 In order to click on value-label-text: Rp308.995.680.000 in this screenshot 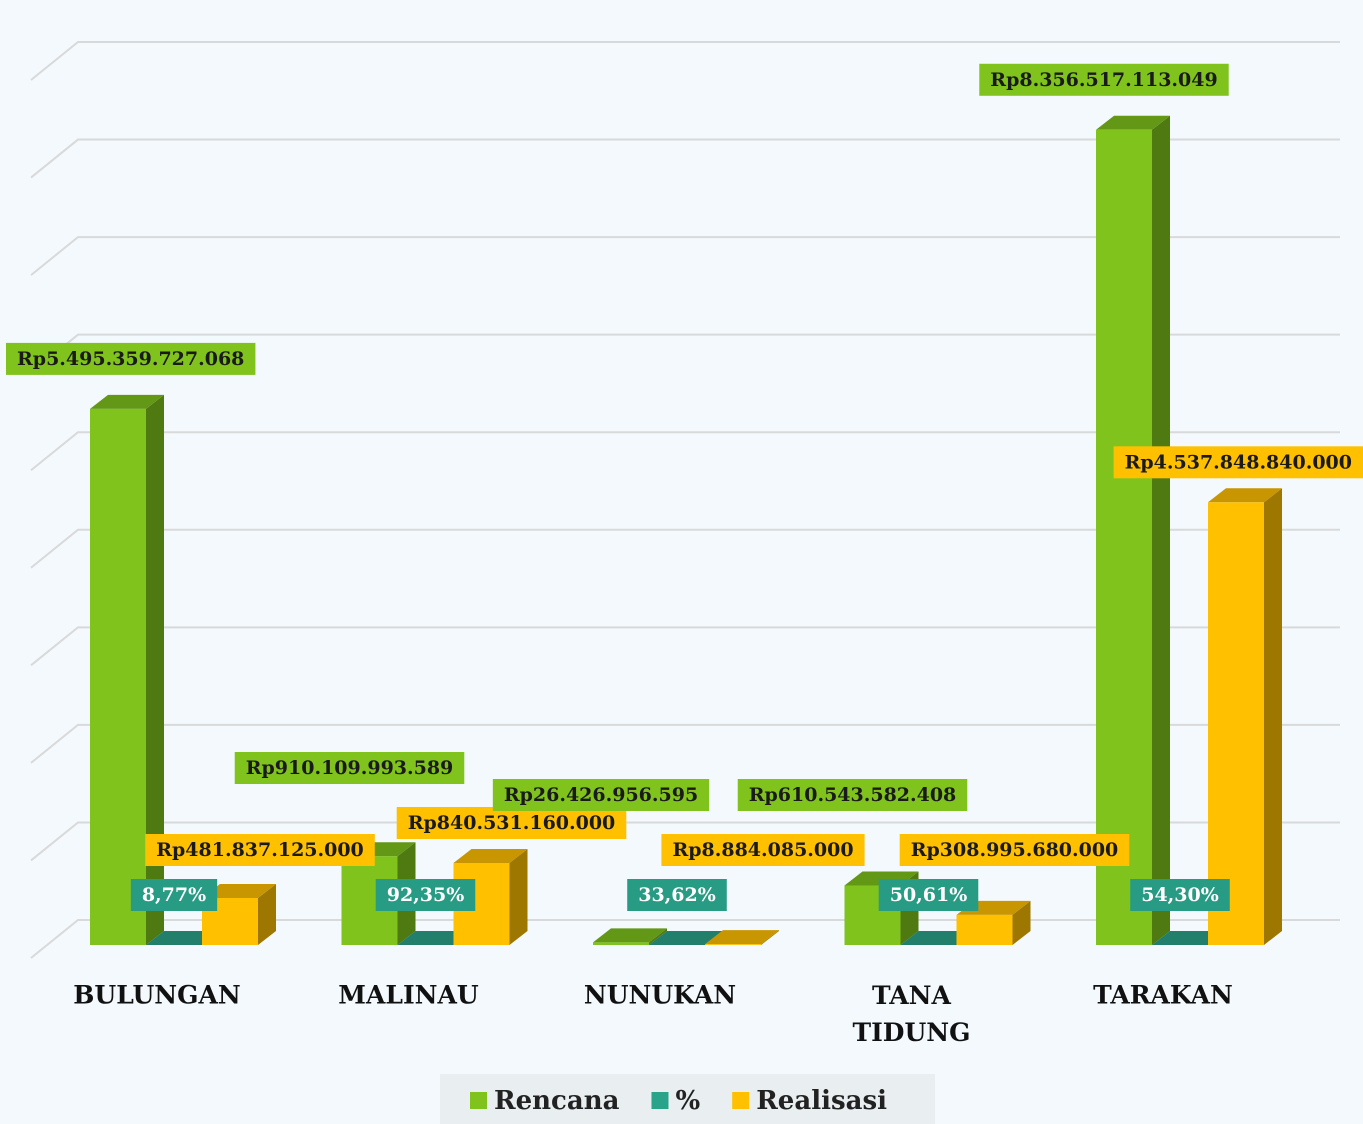, I will do `click(1015, 850)`.